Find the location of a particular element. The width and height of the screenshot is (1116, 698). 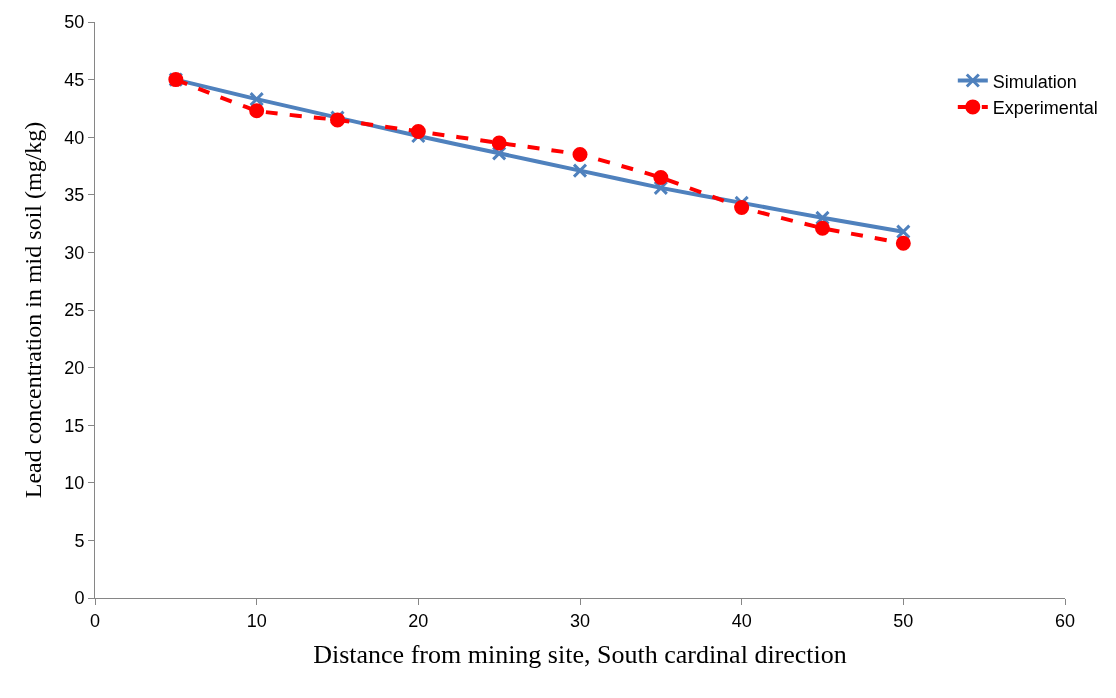

y-tick-label: 0 is located at coordinates (79, 598).